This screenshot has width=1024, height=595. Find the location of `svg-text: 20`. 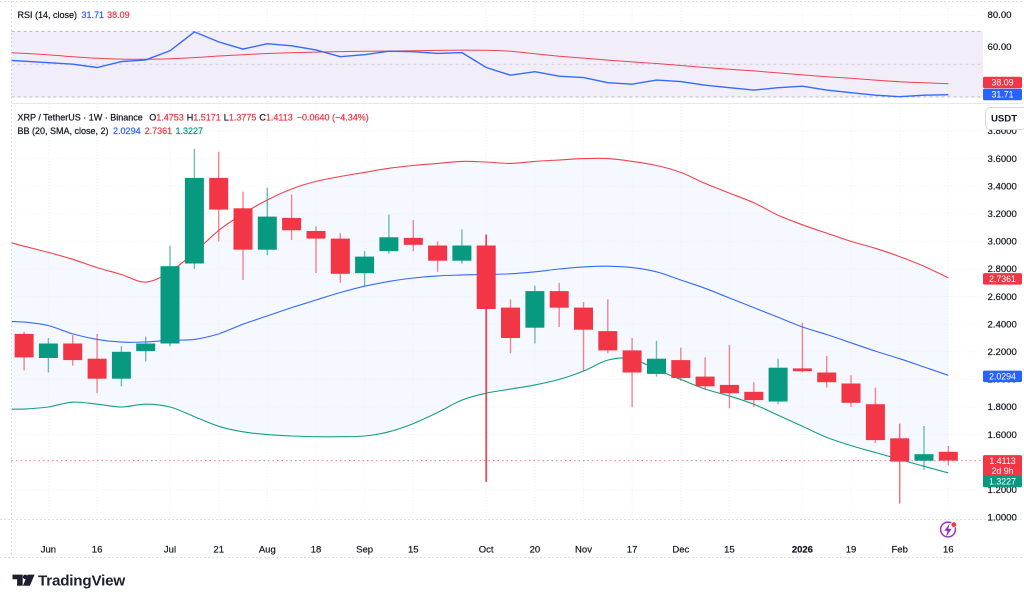

svg-text: 20 is located at coordinates (535, 550).